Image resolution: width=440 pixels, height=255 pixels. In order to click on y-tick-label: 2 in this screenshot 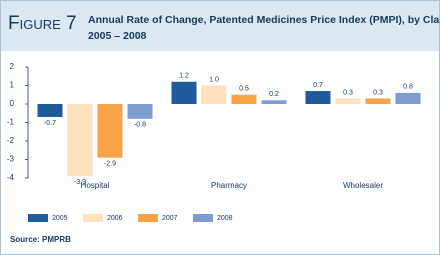, I will do `click(12, 66)`.